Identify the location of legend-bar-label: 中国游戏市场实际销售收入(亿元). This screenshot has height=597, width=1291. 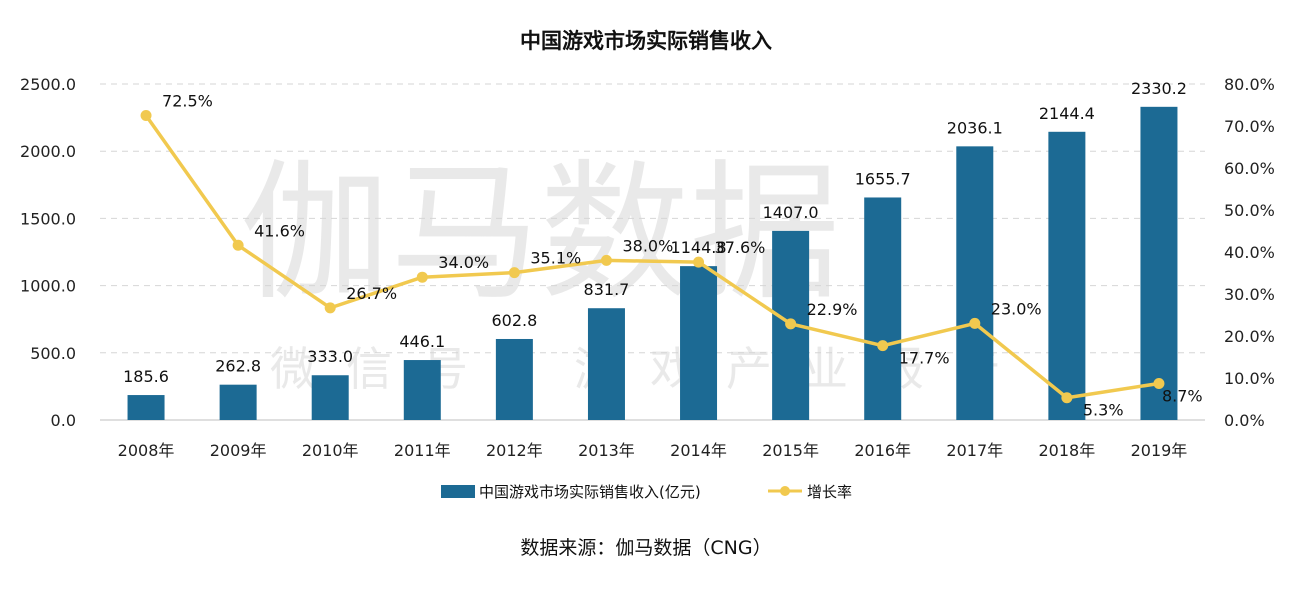
(590, 492).